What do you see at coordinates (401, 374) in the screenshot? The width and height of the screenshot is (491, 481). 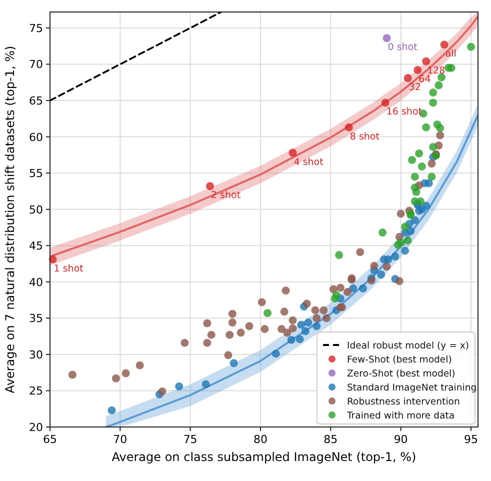 I see `legend-label: Zero-Shot (best model)` at bounding box center [401, 374].